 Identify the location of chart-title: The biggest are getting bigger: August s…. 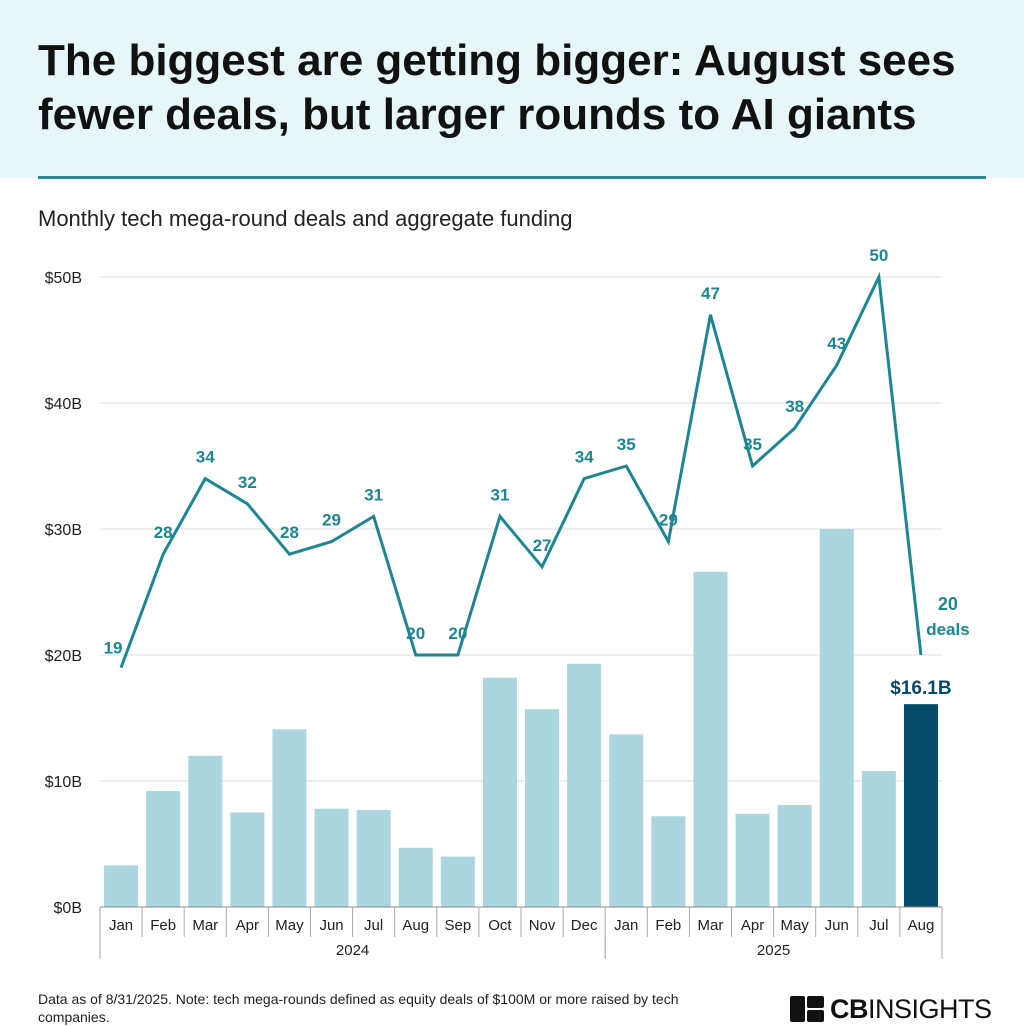
(497, 87).